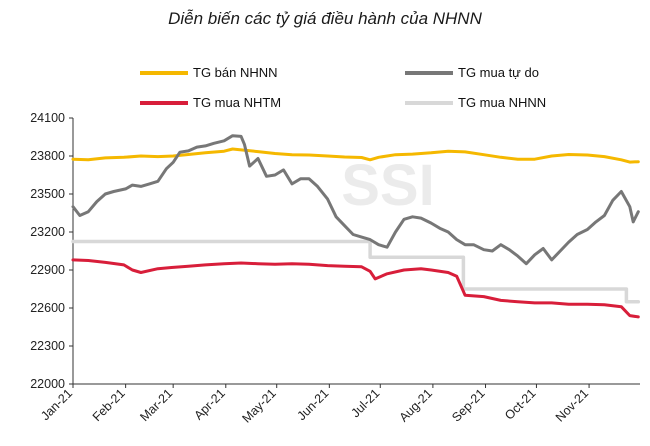  What do you see at coordinates (325, 18) in the screenshot?
I see `chart-title: Diễn biến các tỷ giá điều hành của NHNN` at bounding box center [325, 18].